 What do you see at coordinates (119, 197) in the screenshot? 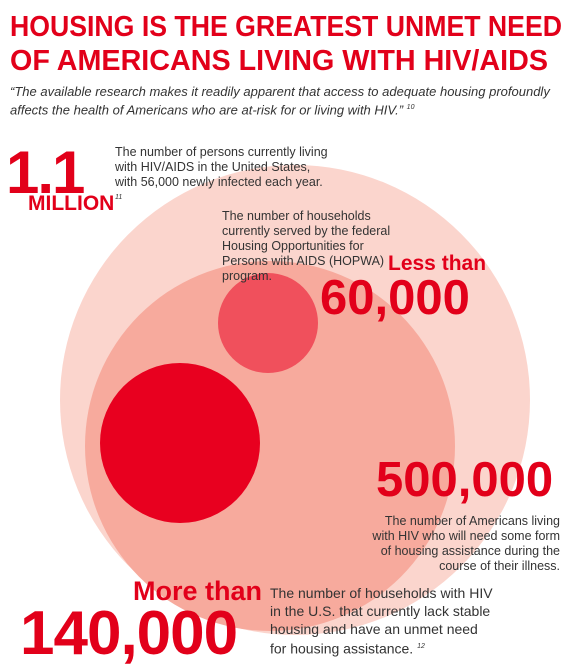
I see `footnote: 11` at bounding box center [119, 197].